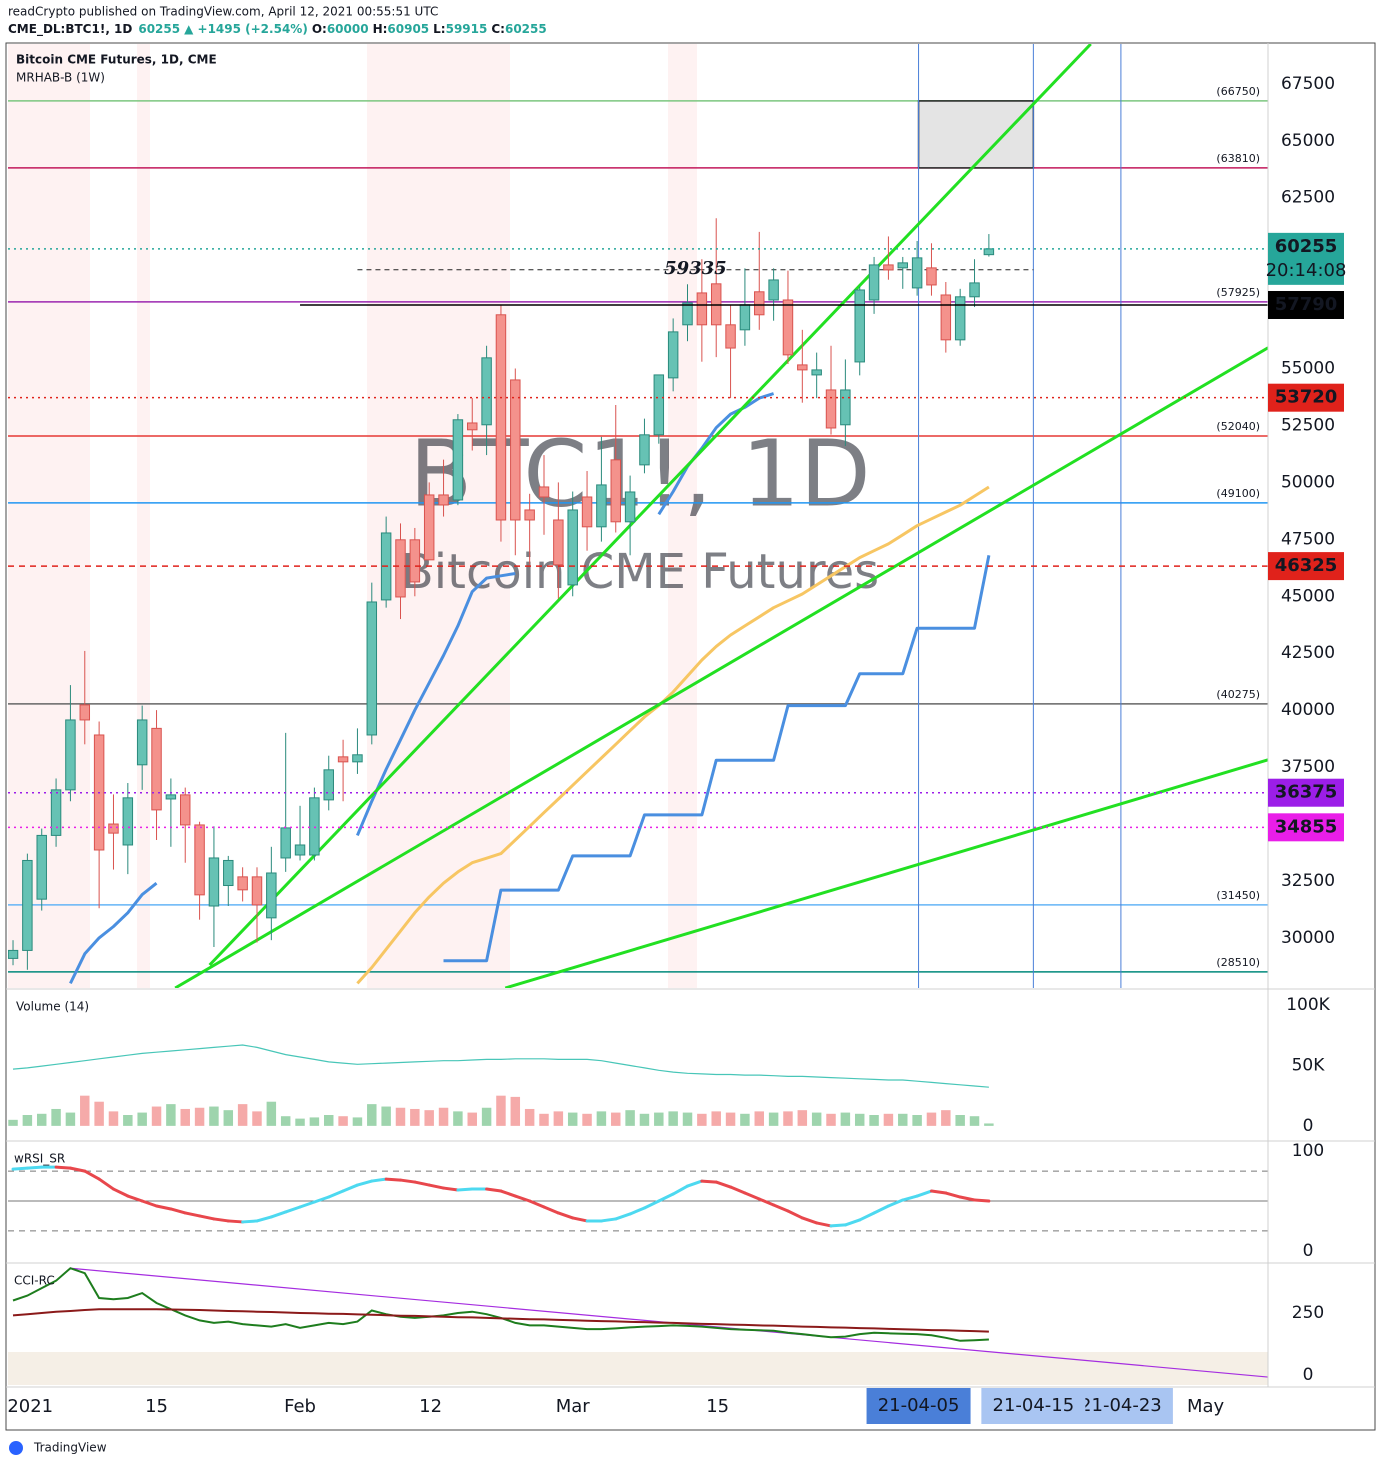 This screenshot has height=1467, width=1382. What do you see at coordinates (1306, 397) in the screenshot?
I see `price-badge-label: 53720` at bounding box center [1306, 397].